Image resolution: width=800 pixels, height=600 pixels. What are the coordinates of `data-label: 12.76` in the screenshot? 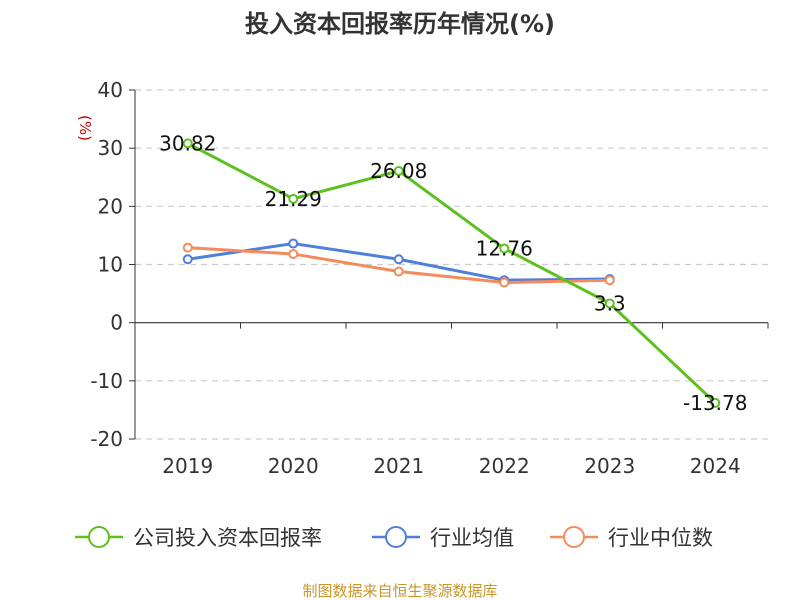 It's located at (504, 248).